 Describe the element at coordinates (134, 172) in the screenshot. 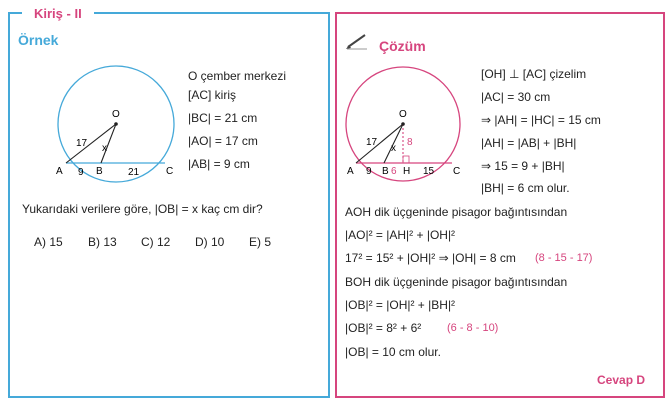

I see `label-bc: 21` at that location.